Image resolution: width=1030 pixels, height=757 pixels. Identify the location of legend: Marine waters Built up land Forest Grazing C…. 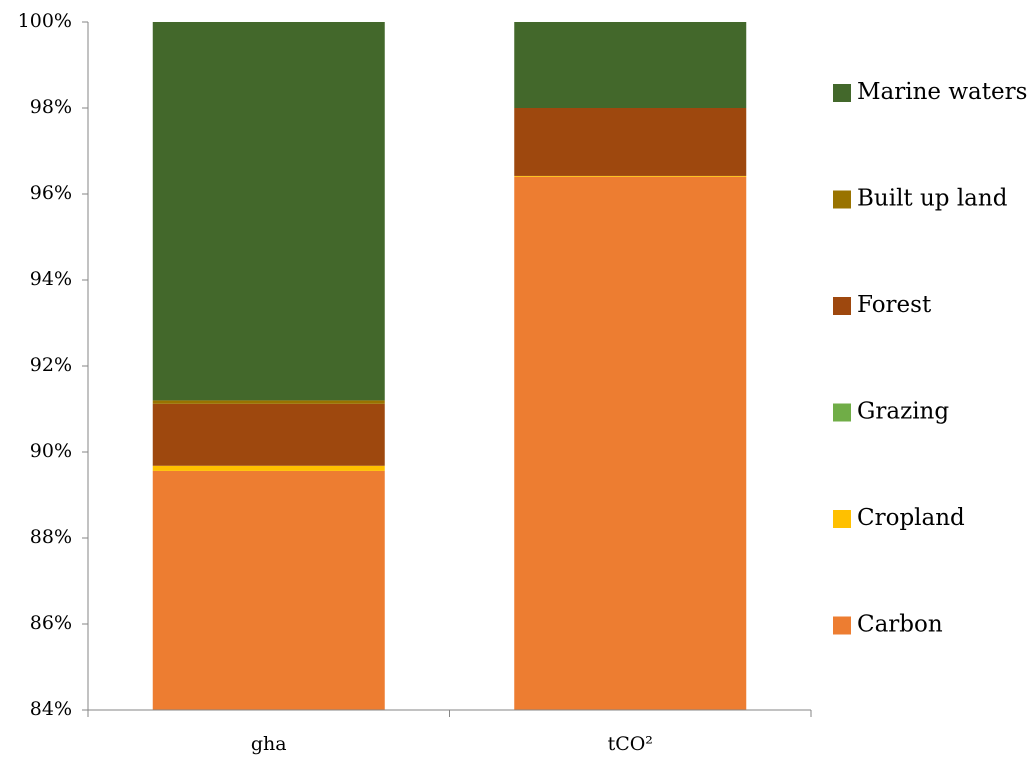
(930, 358).